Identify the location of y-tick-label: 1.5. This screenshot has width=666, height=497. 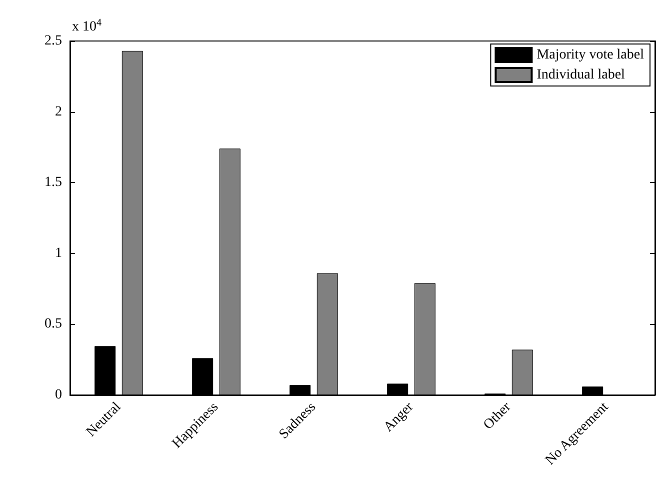
(53, 182).